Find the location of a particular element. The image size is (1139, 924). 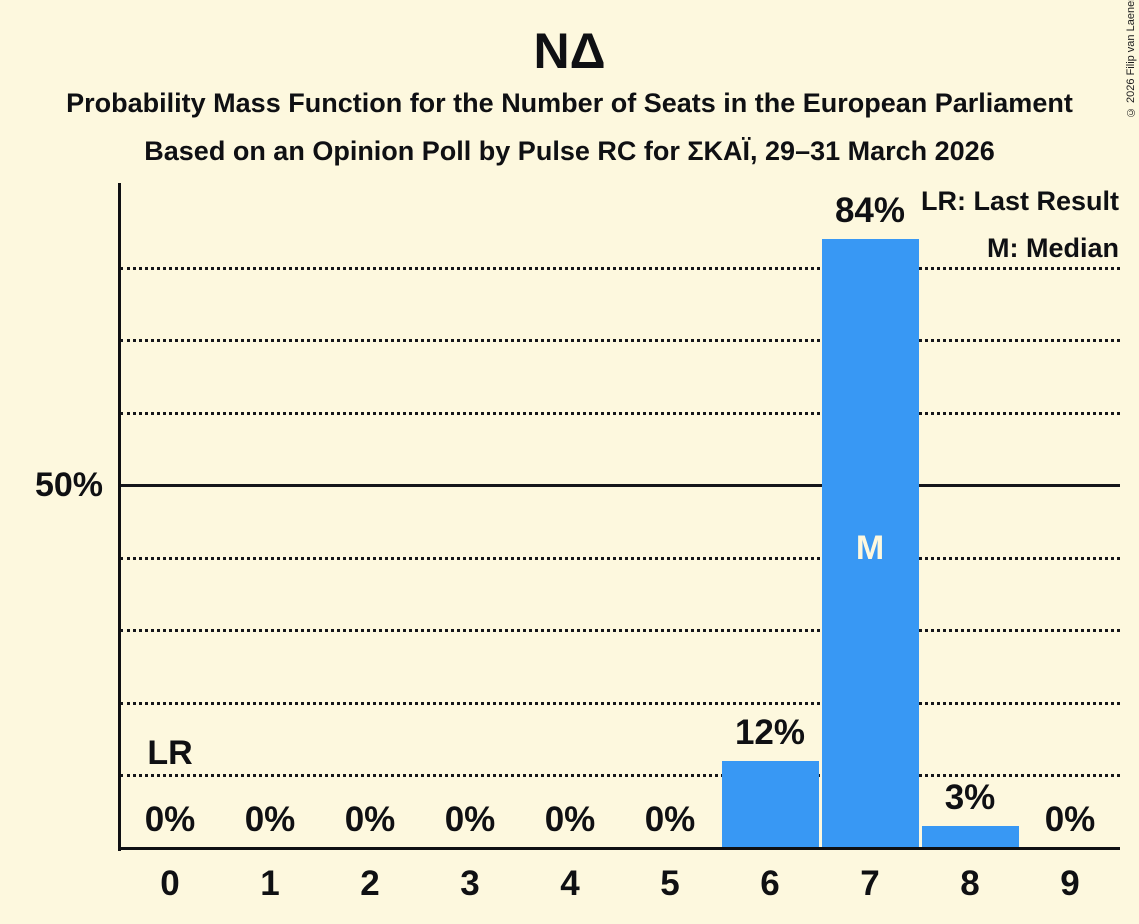

value-label-seat-0: 0% is located at coordinates (170, 819).